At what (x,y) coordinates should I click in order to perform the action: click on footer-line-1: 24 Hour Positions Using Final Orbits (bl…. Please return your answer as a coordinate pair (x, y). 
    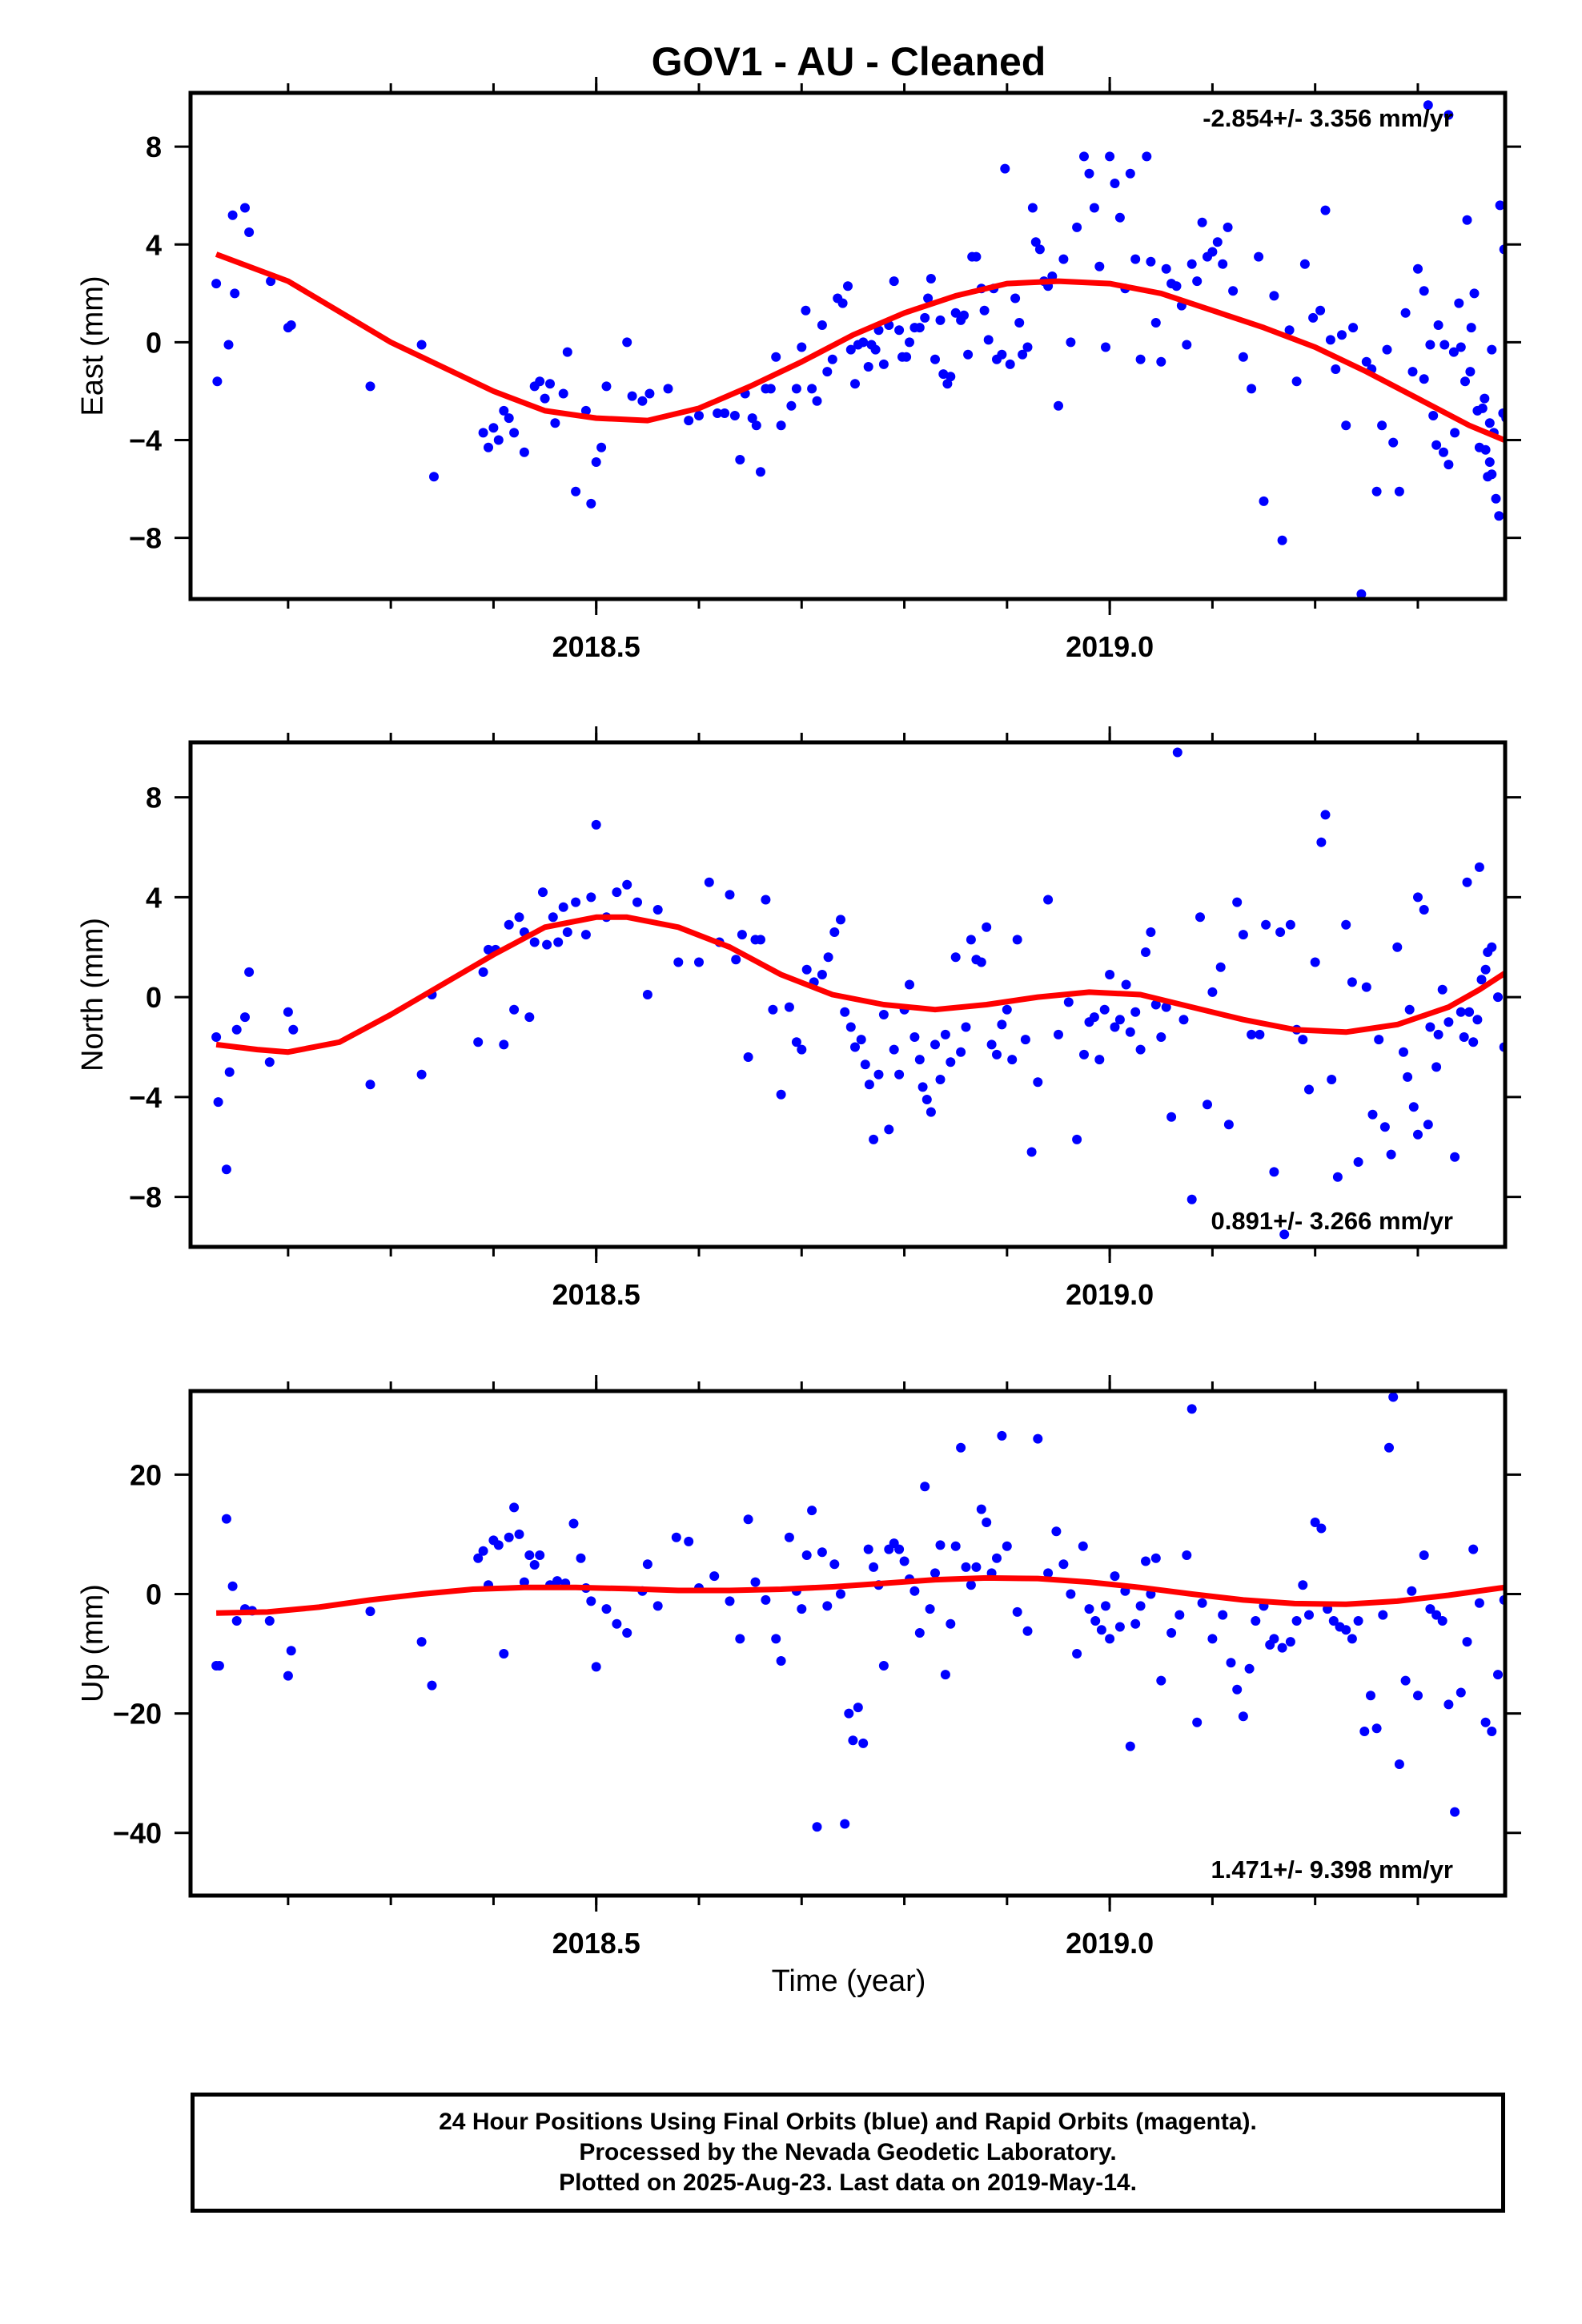
    Looking at the image, I should click on (848, 2122).